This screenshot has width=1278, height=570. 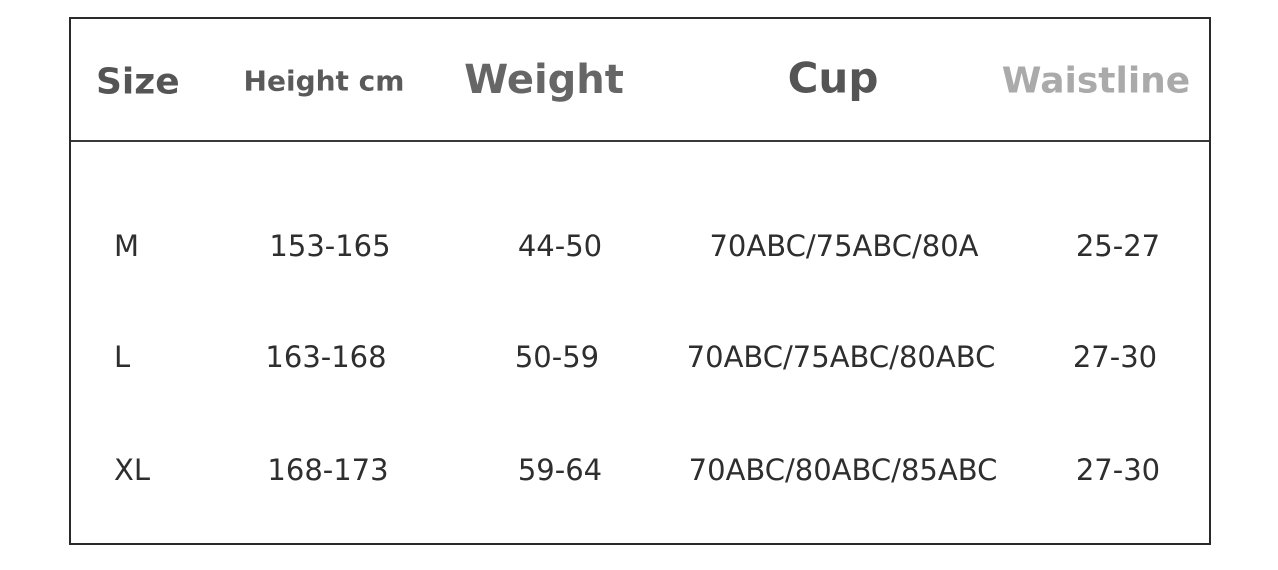 What do you see at coordinates (841, 357) in the screenshot?
I see `cell-cup: 70ABC/75ABC/80ABC` at bounding box center [841, 357].